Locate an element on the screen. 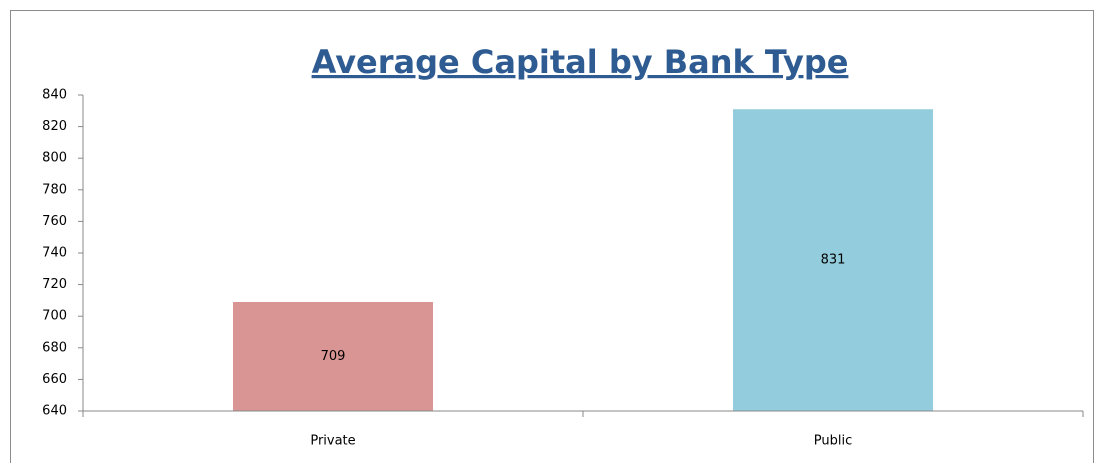 The width and height of the screenshot is (1095, 463). y-tick-label: 720 is located at coordinates (54, 284).